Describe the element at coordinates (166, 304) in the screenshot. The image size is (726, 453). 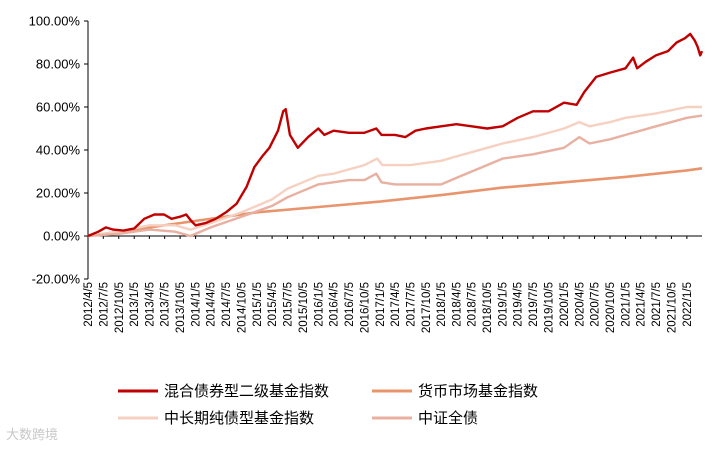
I see `x-tick-label: 2013/7/5` at that location.